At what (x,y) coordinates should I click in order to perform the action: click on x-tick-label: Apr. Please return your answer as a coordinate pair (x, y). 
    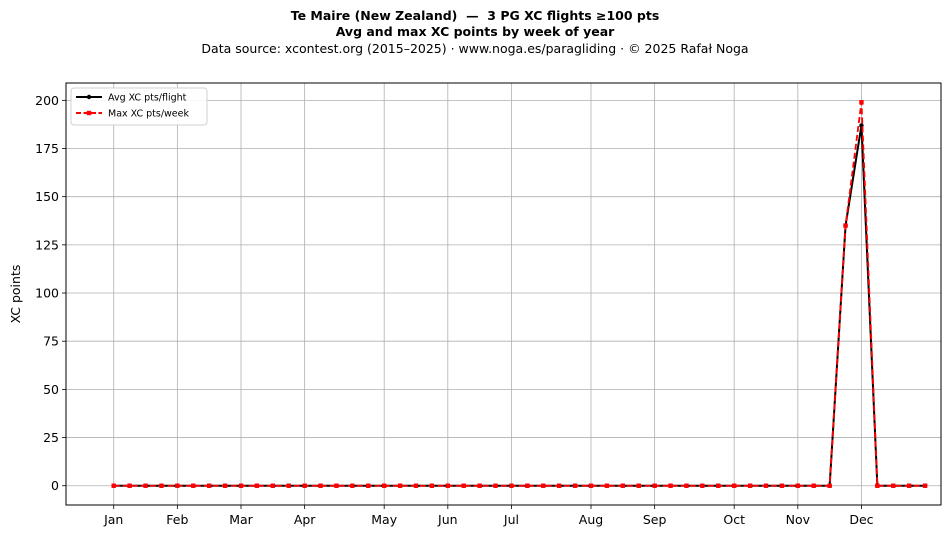
    Looking at the image, I should click on (305, 519).